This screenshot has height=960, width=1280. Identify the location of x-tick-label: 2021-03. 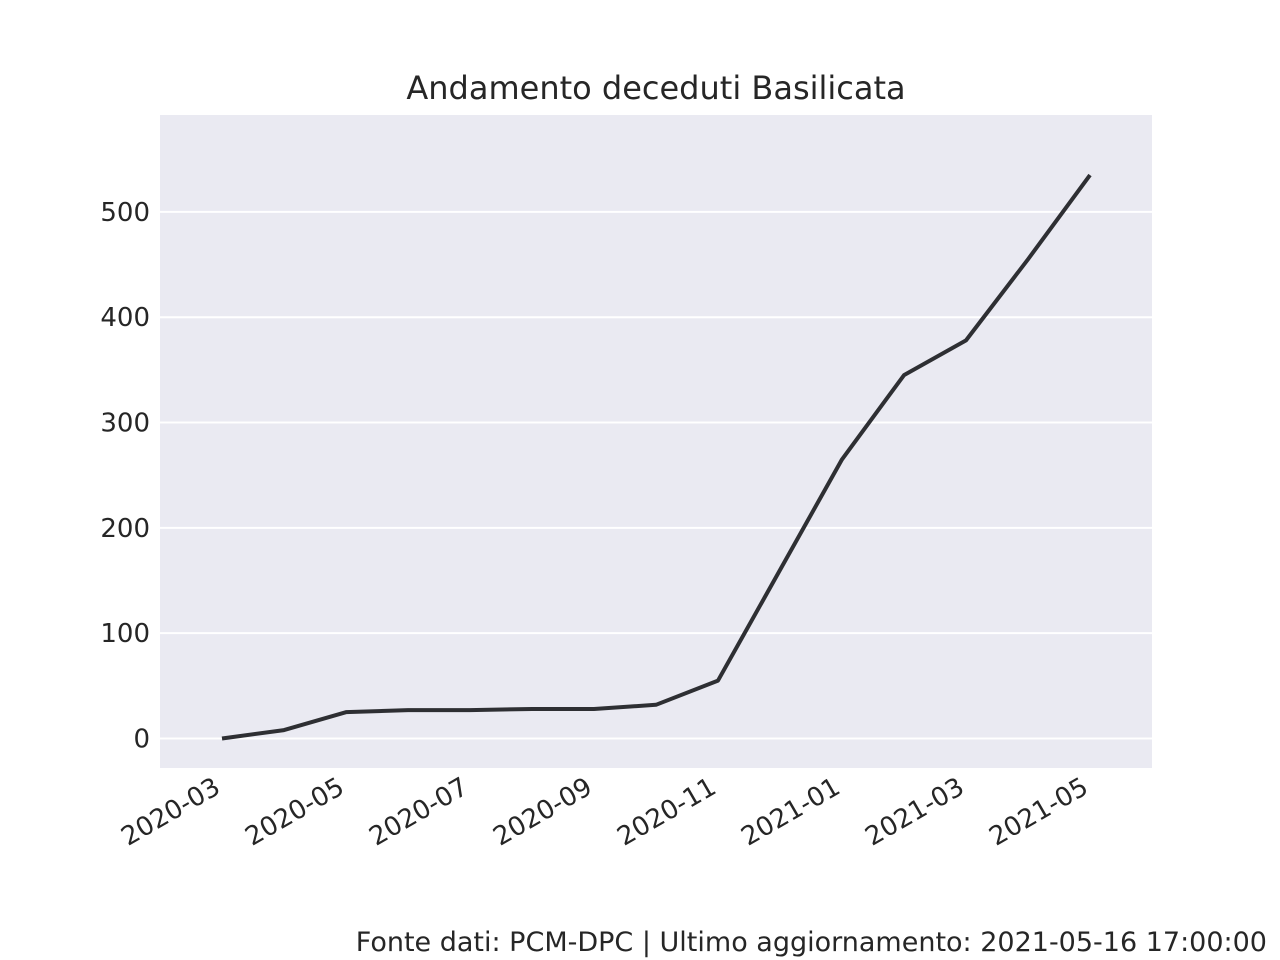
(914, 812).